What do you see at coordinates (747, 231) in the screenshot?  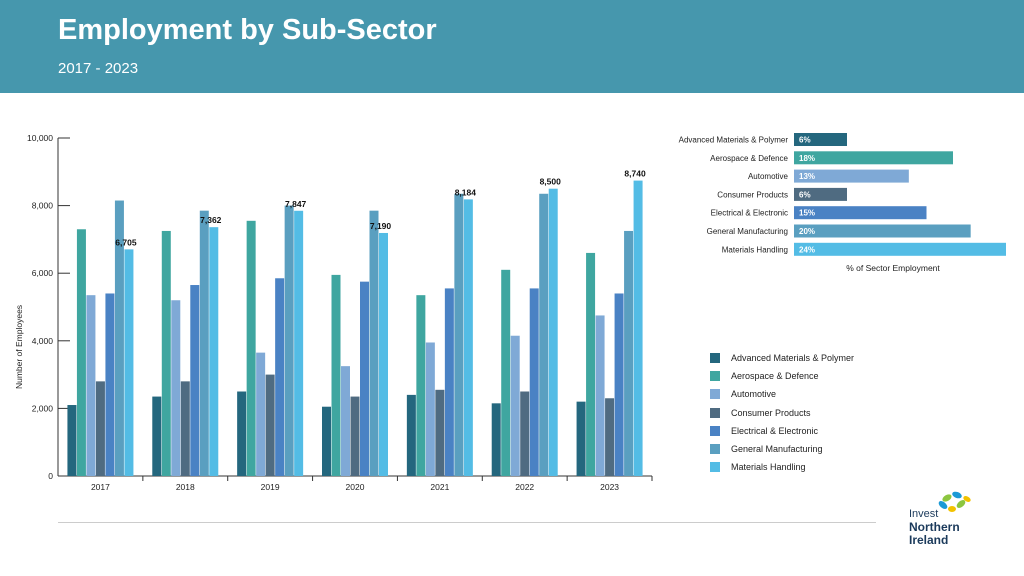 I see `pct-category-label: General Manufacturing` at bounding box center [747, 231].